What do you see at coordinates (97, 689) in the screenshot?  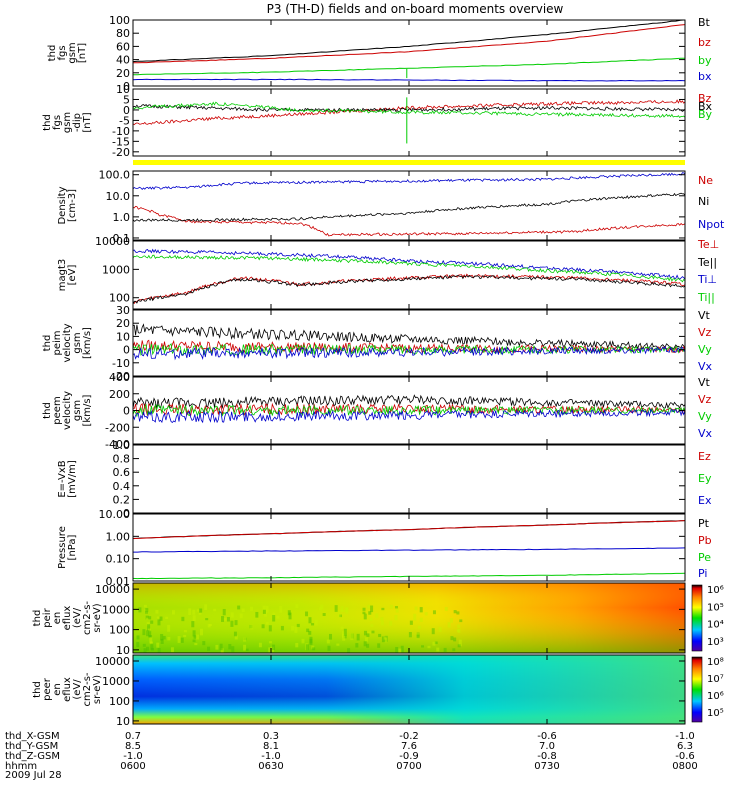 I see `y-axis-label: sr-eV)` at bounding box center [97, 689].